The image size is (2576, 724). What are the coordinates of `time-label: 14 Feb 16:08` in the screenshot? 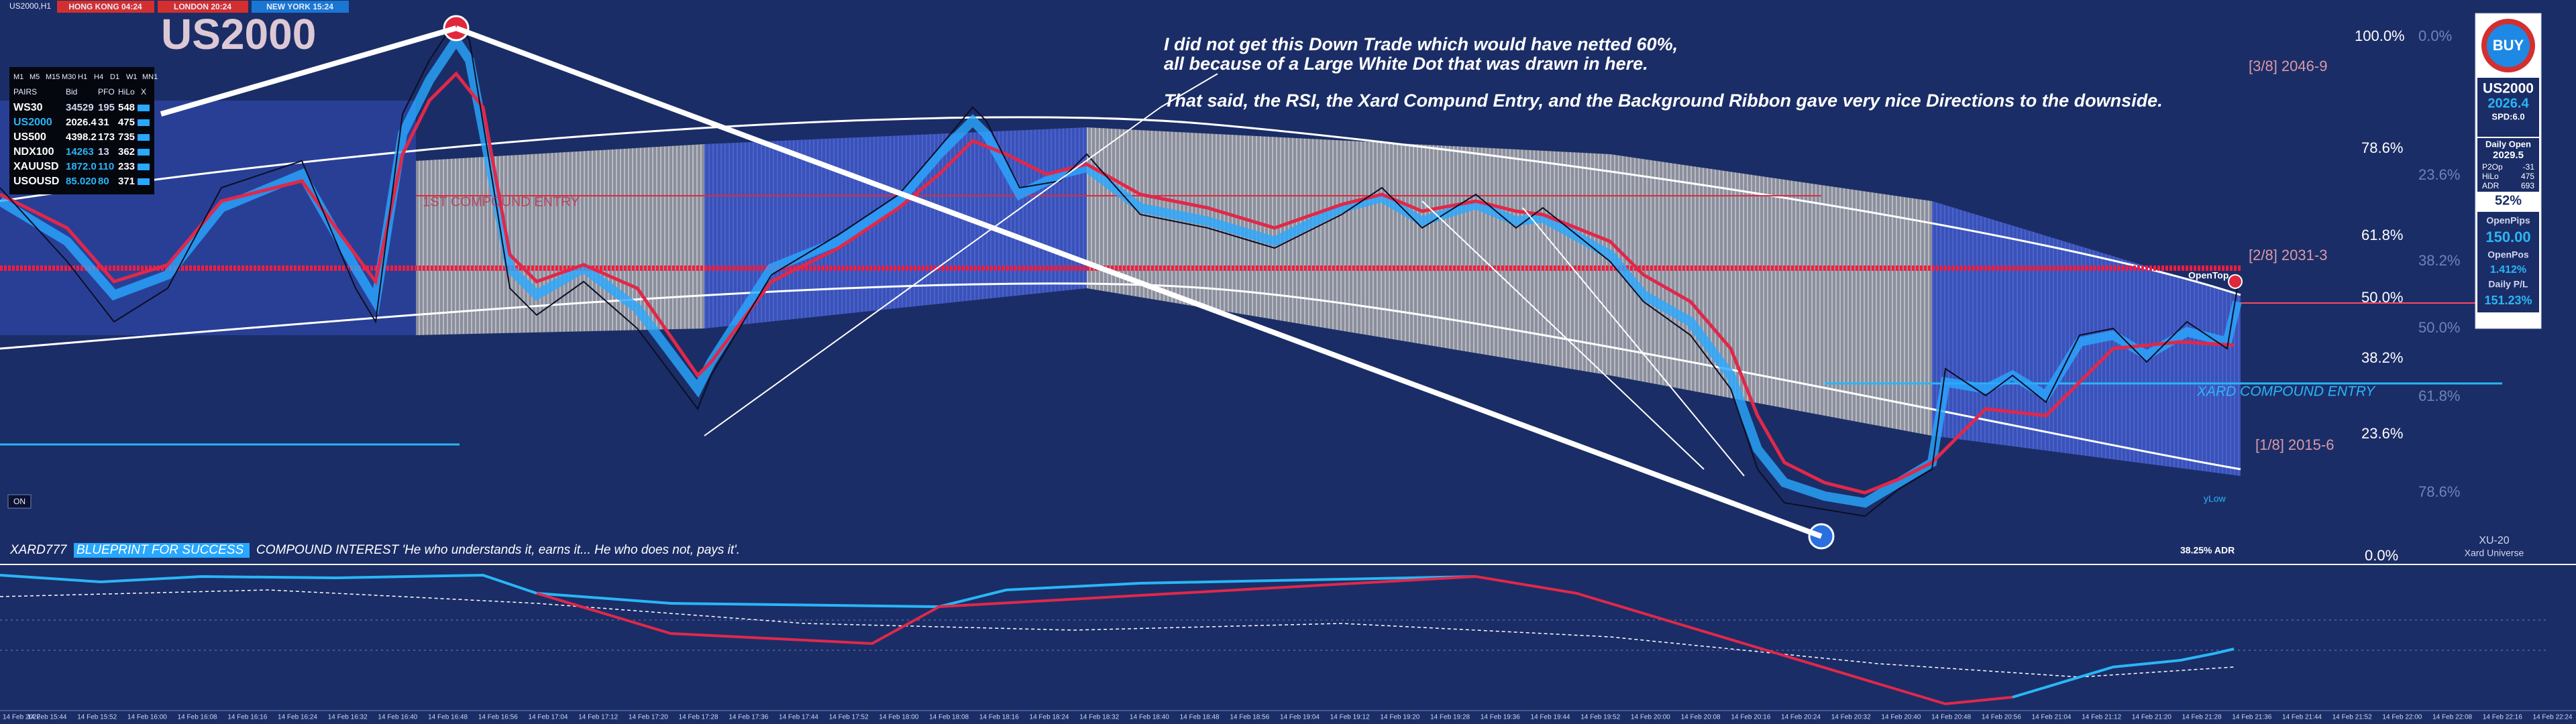 It's located at (197, 717).